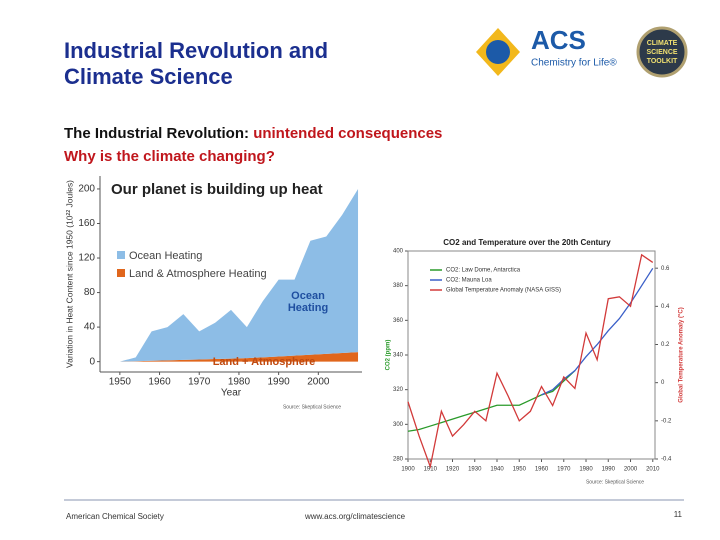 This screenshot has height=540, width=720. Describe the element at coordinates (662, 61) in the screenshot. I see `toolkit-text: TOOLKIT` at that location.